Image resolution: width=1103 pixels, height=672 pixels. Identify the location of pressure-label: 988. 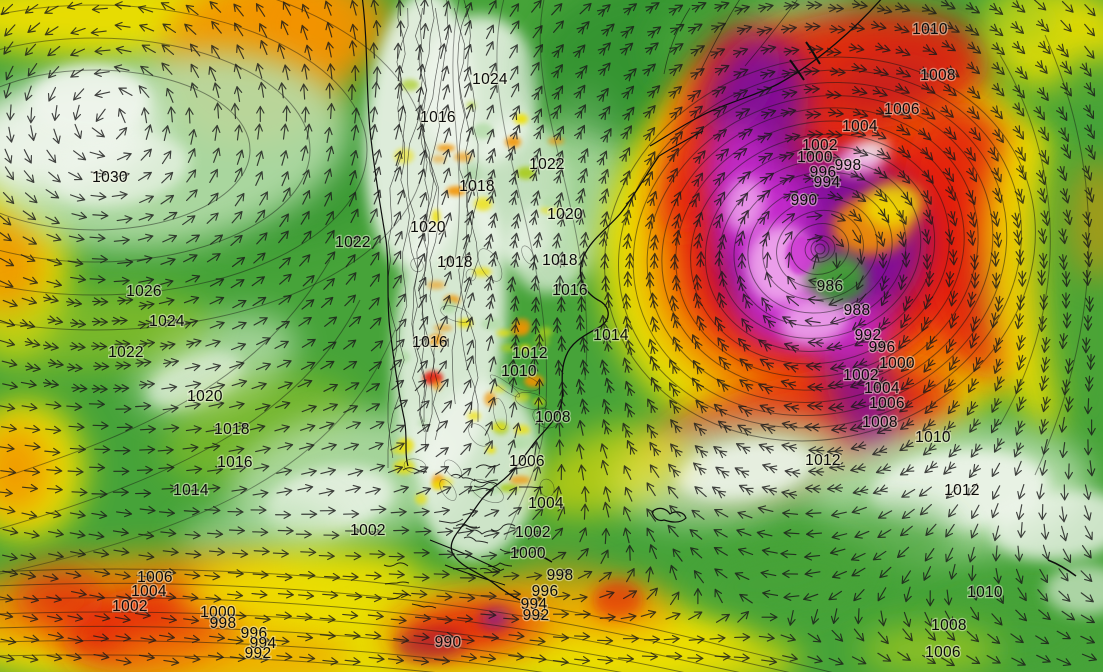
(857, 310).